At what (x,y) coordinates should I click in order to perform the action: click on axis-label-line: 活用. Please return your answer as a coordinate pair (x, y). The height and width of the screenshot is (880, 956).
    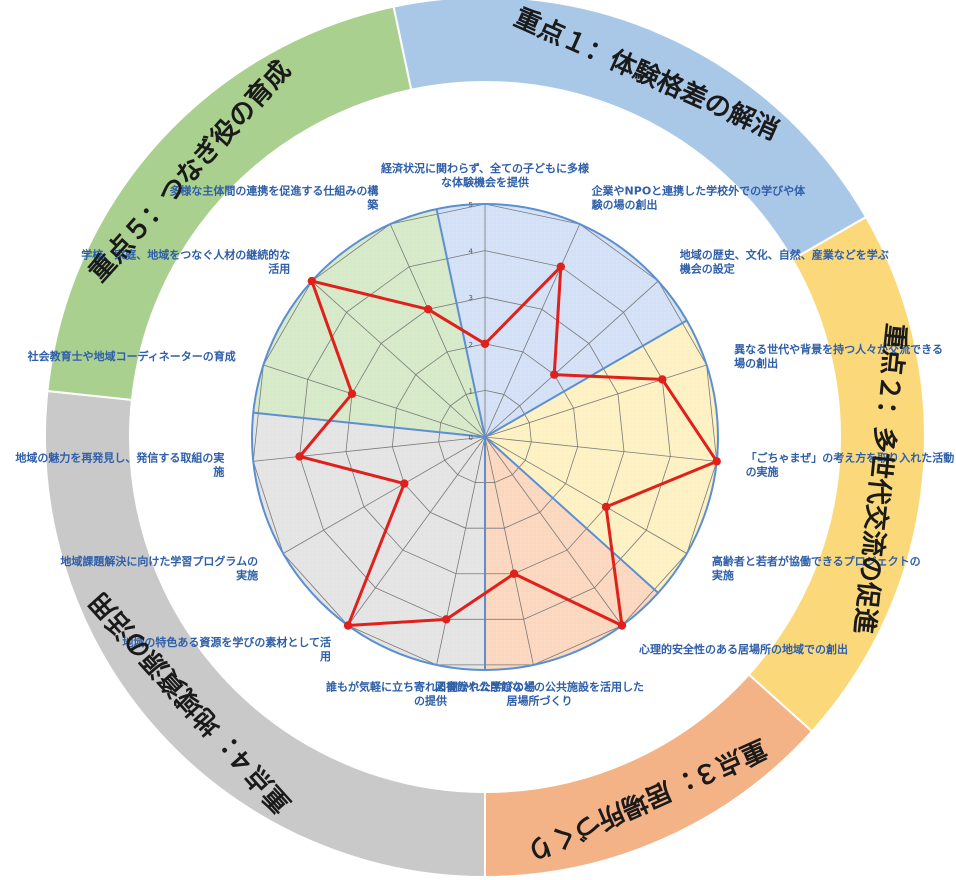
    Looking at the image, I should click on (279, 269).